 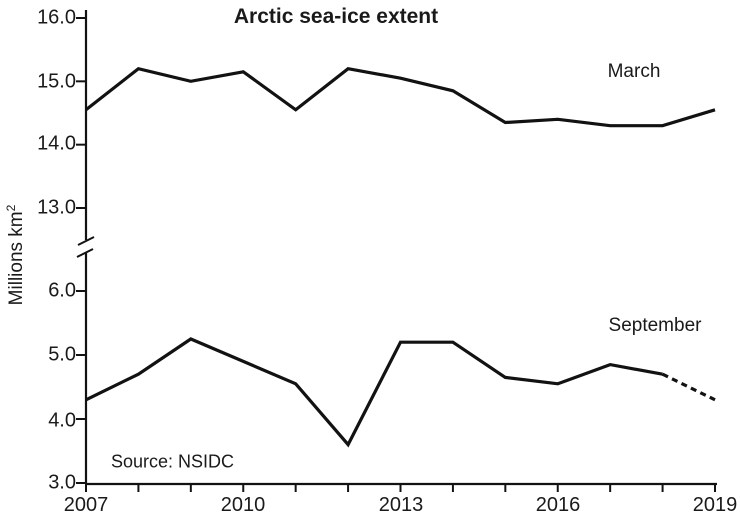 I want to click on march-line-label: March, so click(x=634, y=71).